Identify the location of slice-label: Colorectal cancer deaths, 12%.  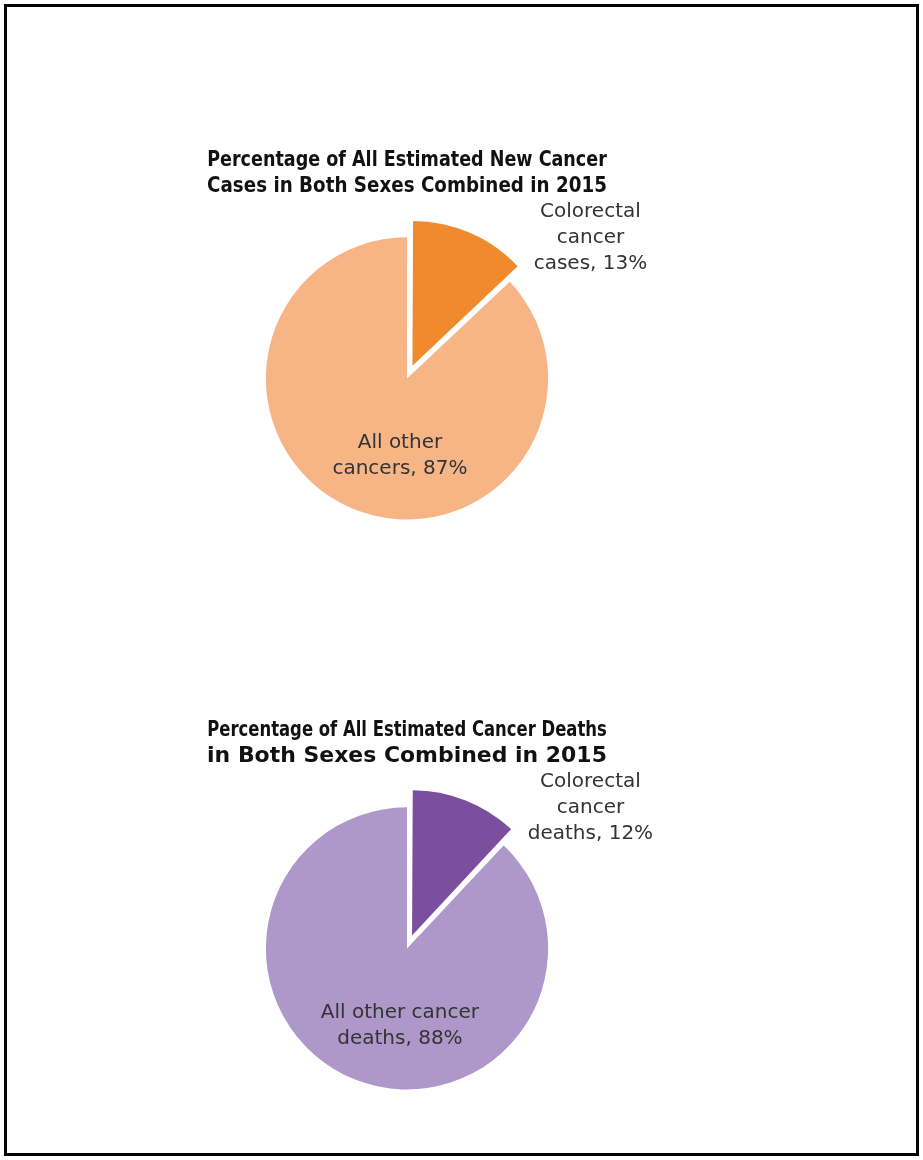
(590, 805).